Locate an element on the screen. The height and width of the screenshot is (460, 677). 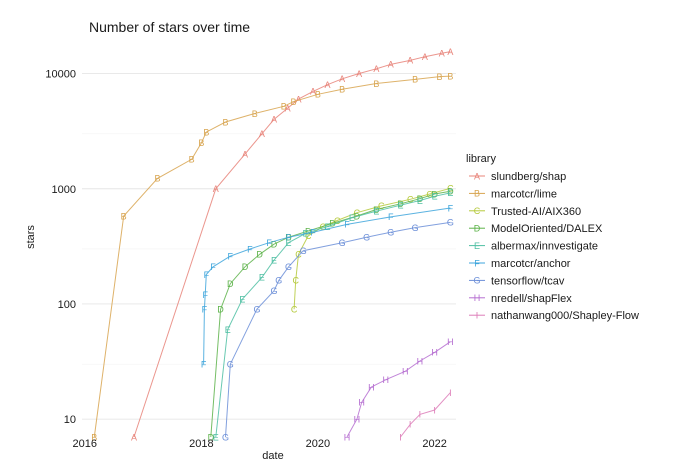
legend-item: C Trusted-AI/AIX360 is located at coordinates (525, 212).